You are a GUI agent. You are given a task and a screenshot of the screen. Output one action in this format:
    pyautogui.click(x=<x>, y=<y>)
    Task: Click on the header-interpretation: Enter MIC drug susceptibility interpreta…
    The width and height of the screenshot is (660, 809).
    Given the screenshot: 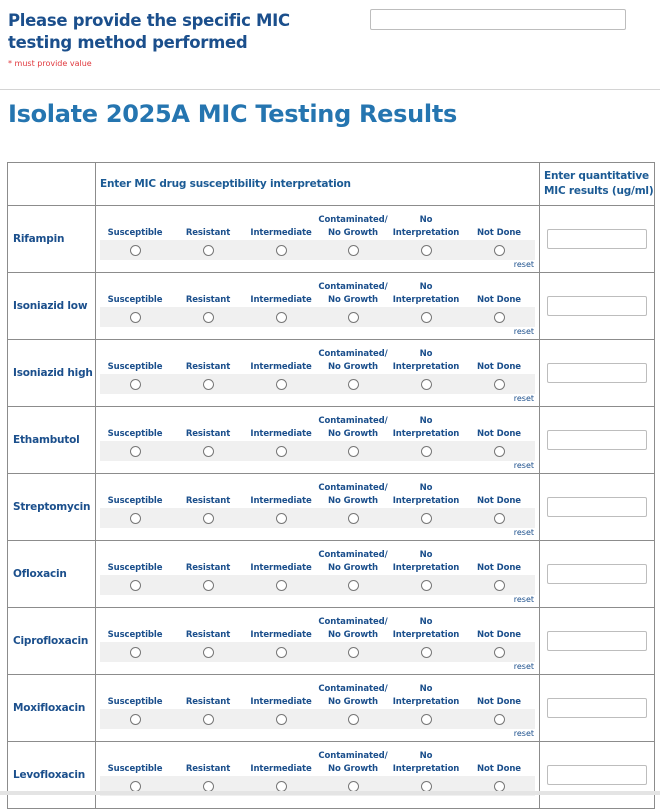 What is the action you would take?
    pyautogui.click(x=317, y=184)
    